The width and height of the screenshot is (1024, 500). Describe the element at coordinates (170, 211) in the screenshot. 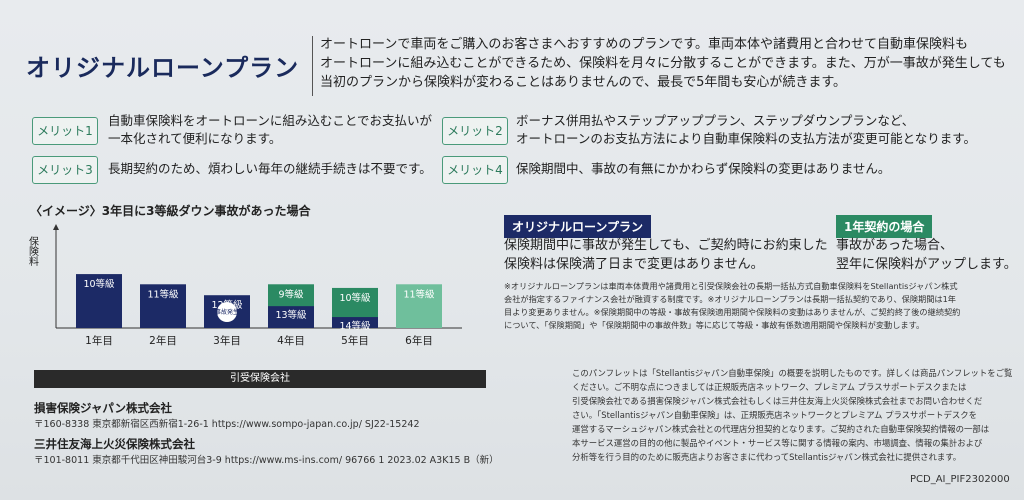

I see `chart-title: 〈イメージ〉3年目に3等級ダウン事故があった場合` at that location.